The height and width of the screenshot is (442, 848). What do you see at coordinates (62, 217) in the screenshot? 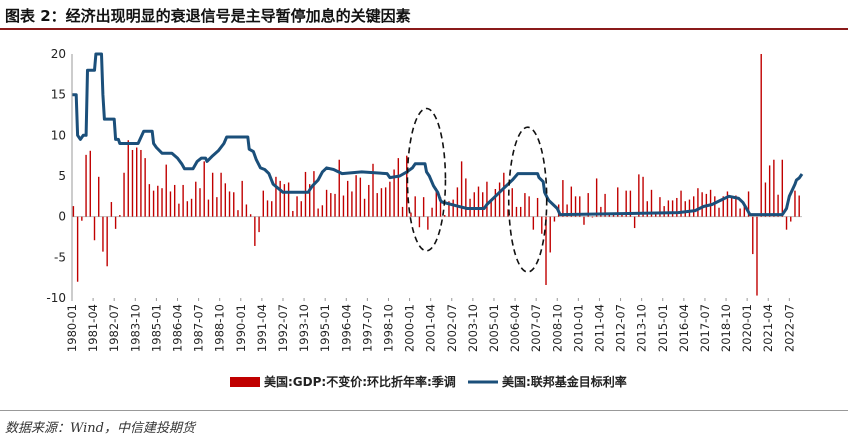
I see `y-tick-label: 0` at bounding box center [62, 217].